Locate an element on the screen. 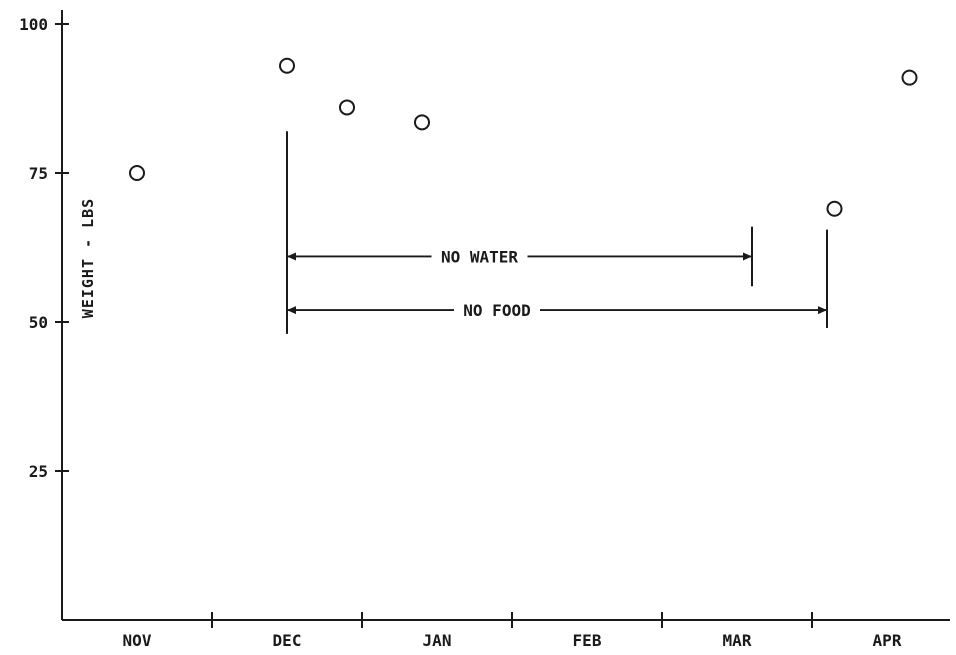 The image size is (956, 655). no-food-arrowhead-right is located at coordinates (822, 310).